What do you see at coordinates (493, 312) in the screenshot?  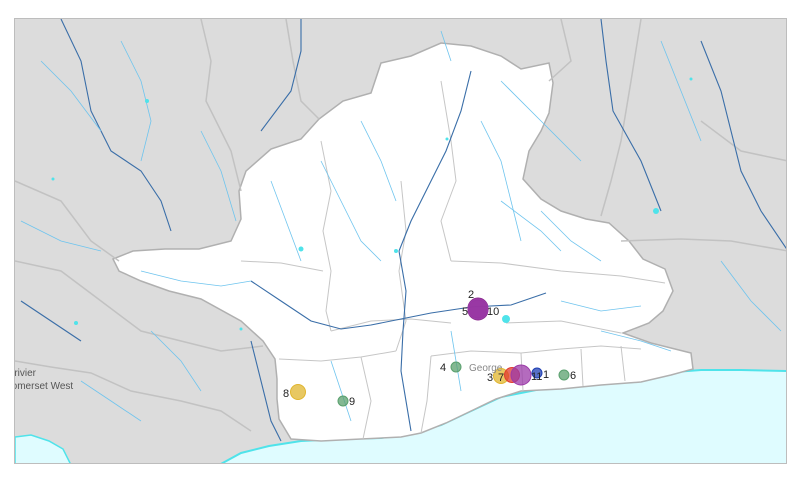 I see `station-label-10: 10` at bounding box center [493, 312].